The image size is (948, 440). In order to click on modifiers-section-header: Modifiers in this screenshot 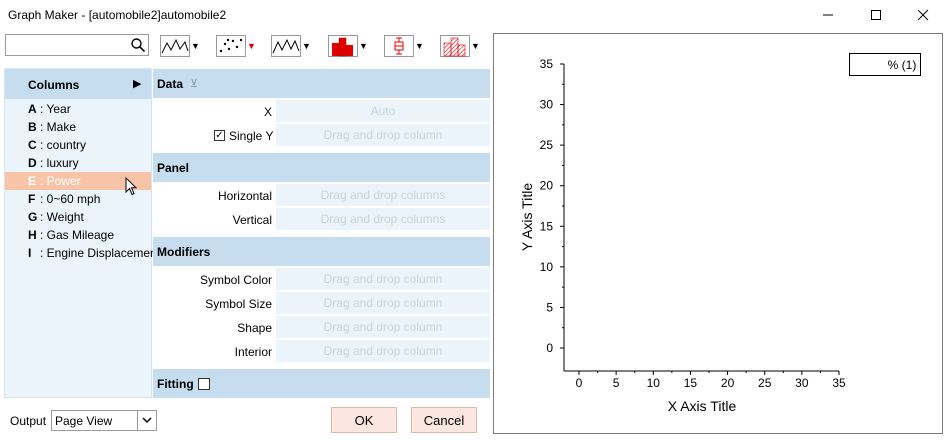, I will do `click(321, 251)`.